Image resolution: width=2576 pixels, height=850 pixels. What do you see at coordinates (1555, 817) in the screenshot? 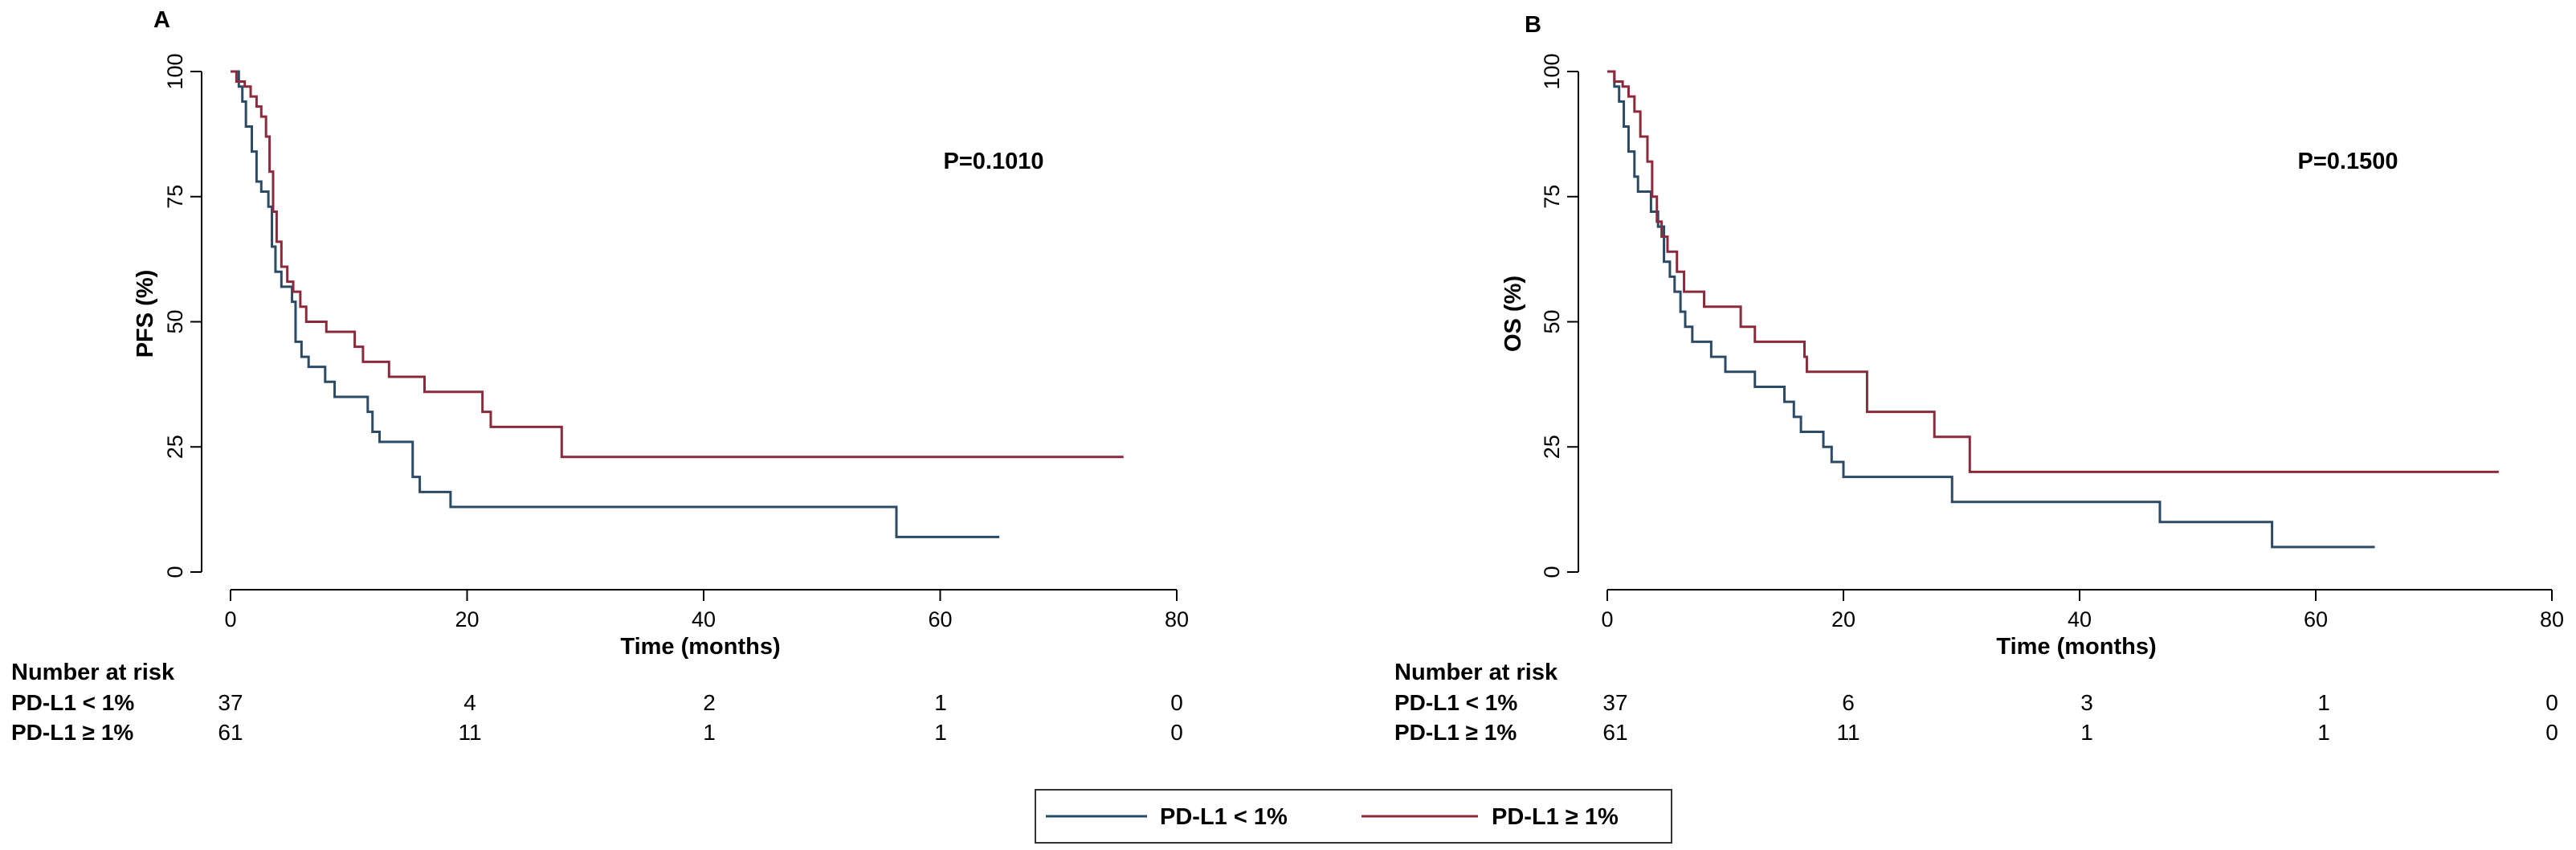
I see `legend-label-high: PD-L1 ≥ 1%` at bounding box center [1555, 817].